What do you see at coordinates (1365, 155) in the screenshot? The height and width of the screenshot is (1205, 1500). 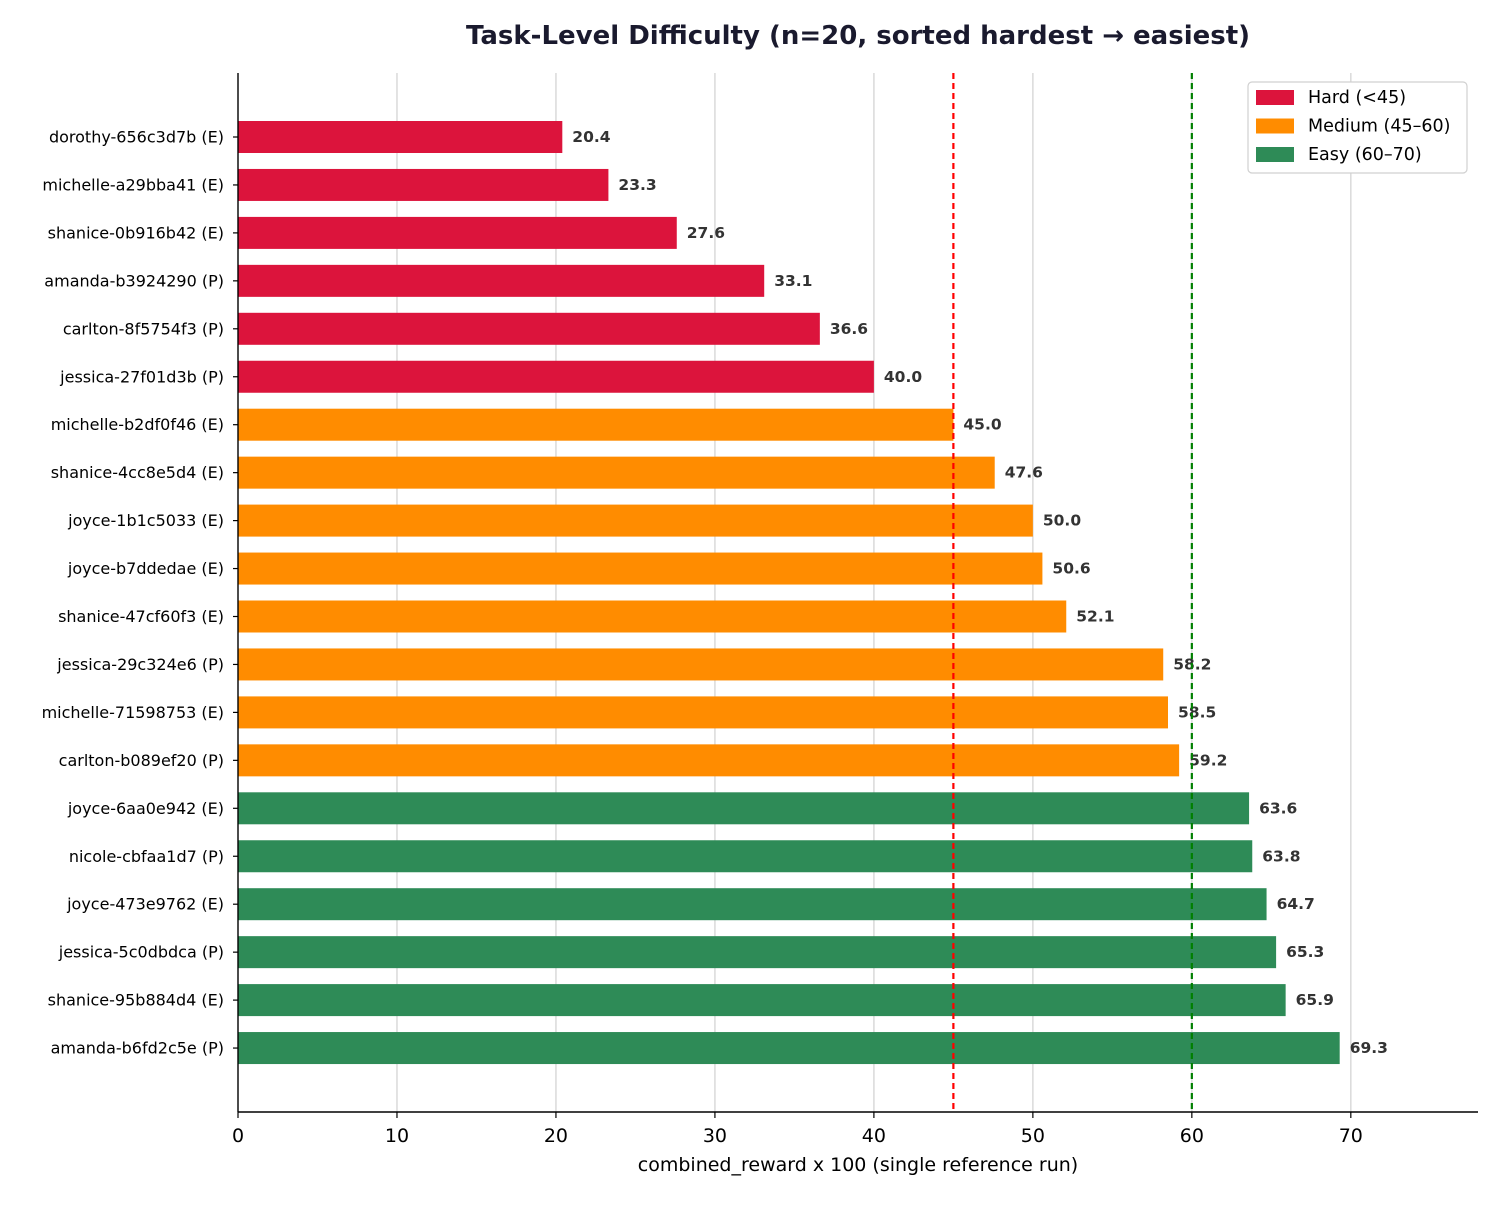 I see `legend-label-easy: Easy (60–70)` at bounding box center [1365, 155].